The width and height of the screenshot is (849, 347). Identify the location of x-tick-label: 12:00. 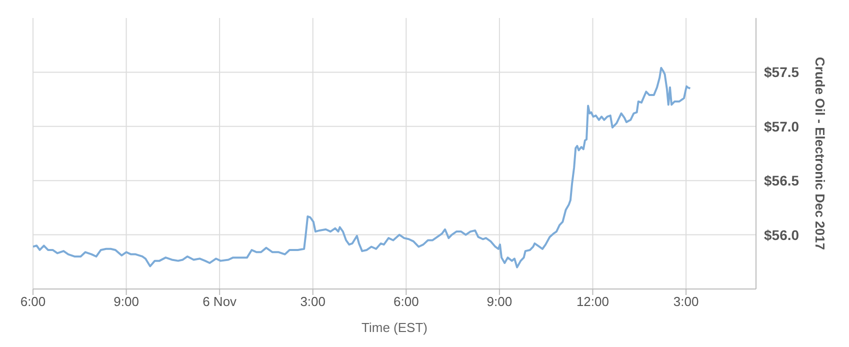
(593, 302).